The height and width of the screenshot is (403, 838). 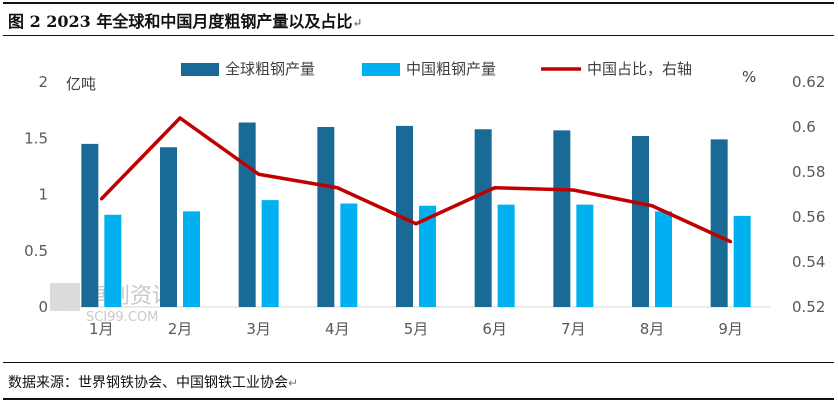 I want to click on title-rule, so click(x=418, y=35).